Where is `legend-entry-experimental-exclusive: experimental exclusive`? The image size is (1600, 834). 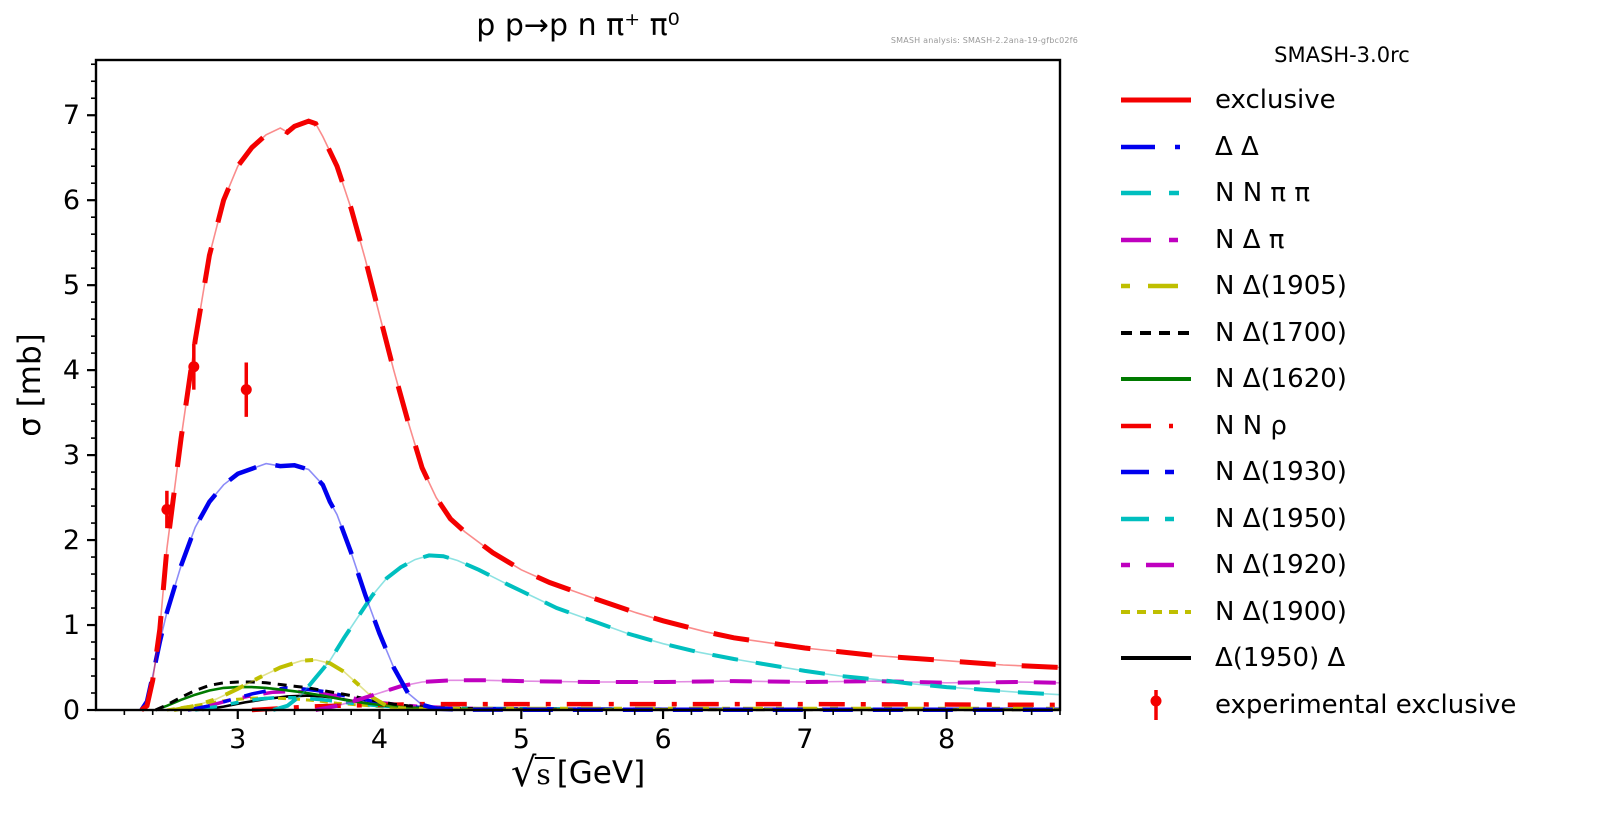 legend-entry-experimental-exclusive: experimental exclusive is located at coordinates (1342, 705).